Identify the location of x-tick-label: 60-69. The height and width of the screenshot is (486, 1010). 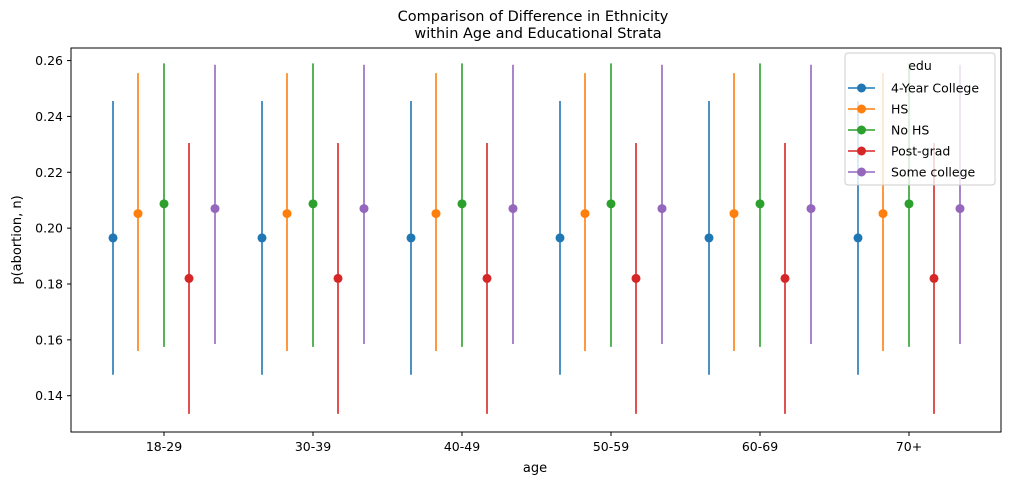
(760, 446).